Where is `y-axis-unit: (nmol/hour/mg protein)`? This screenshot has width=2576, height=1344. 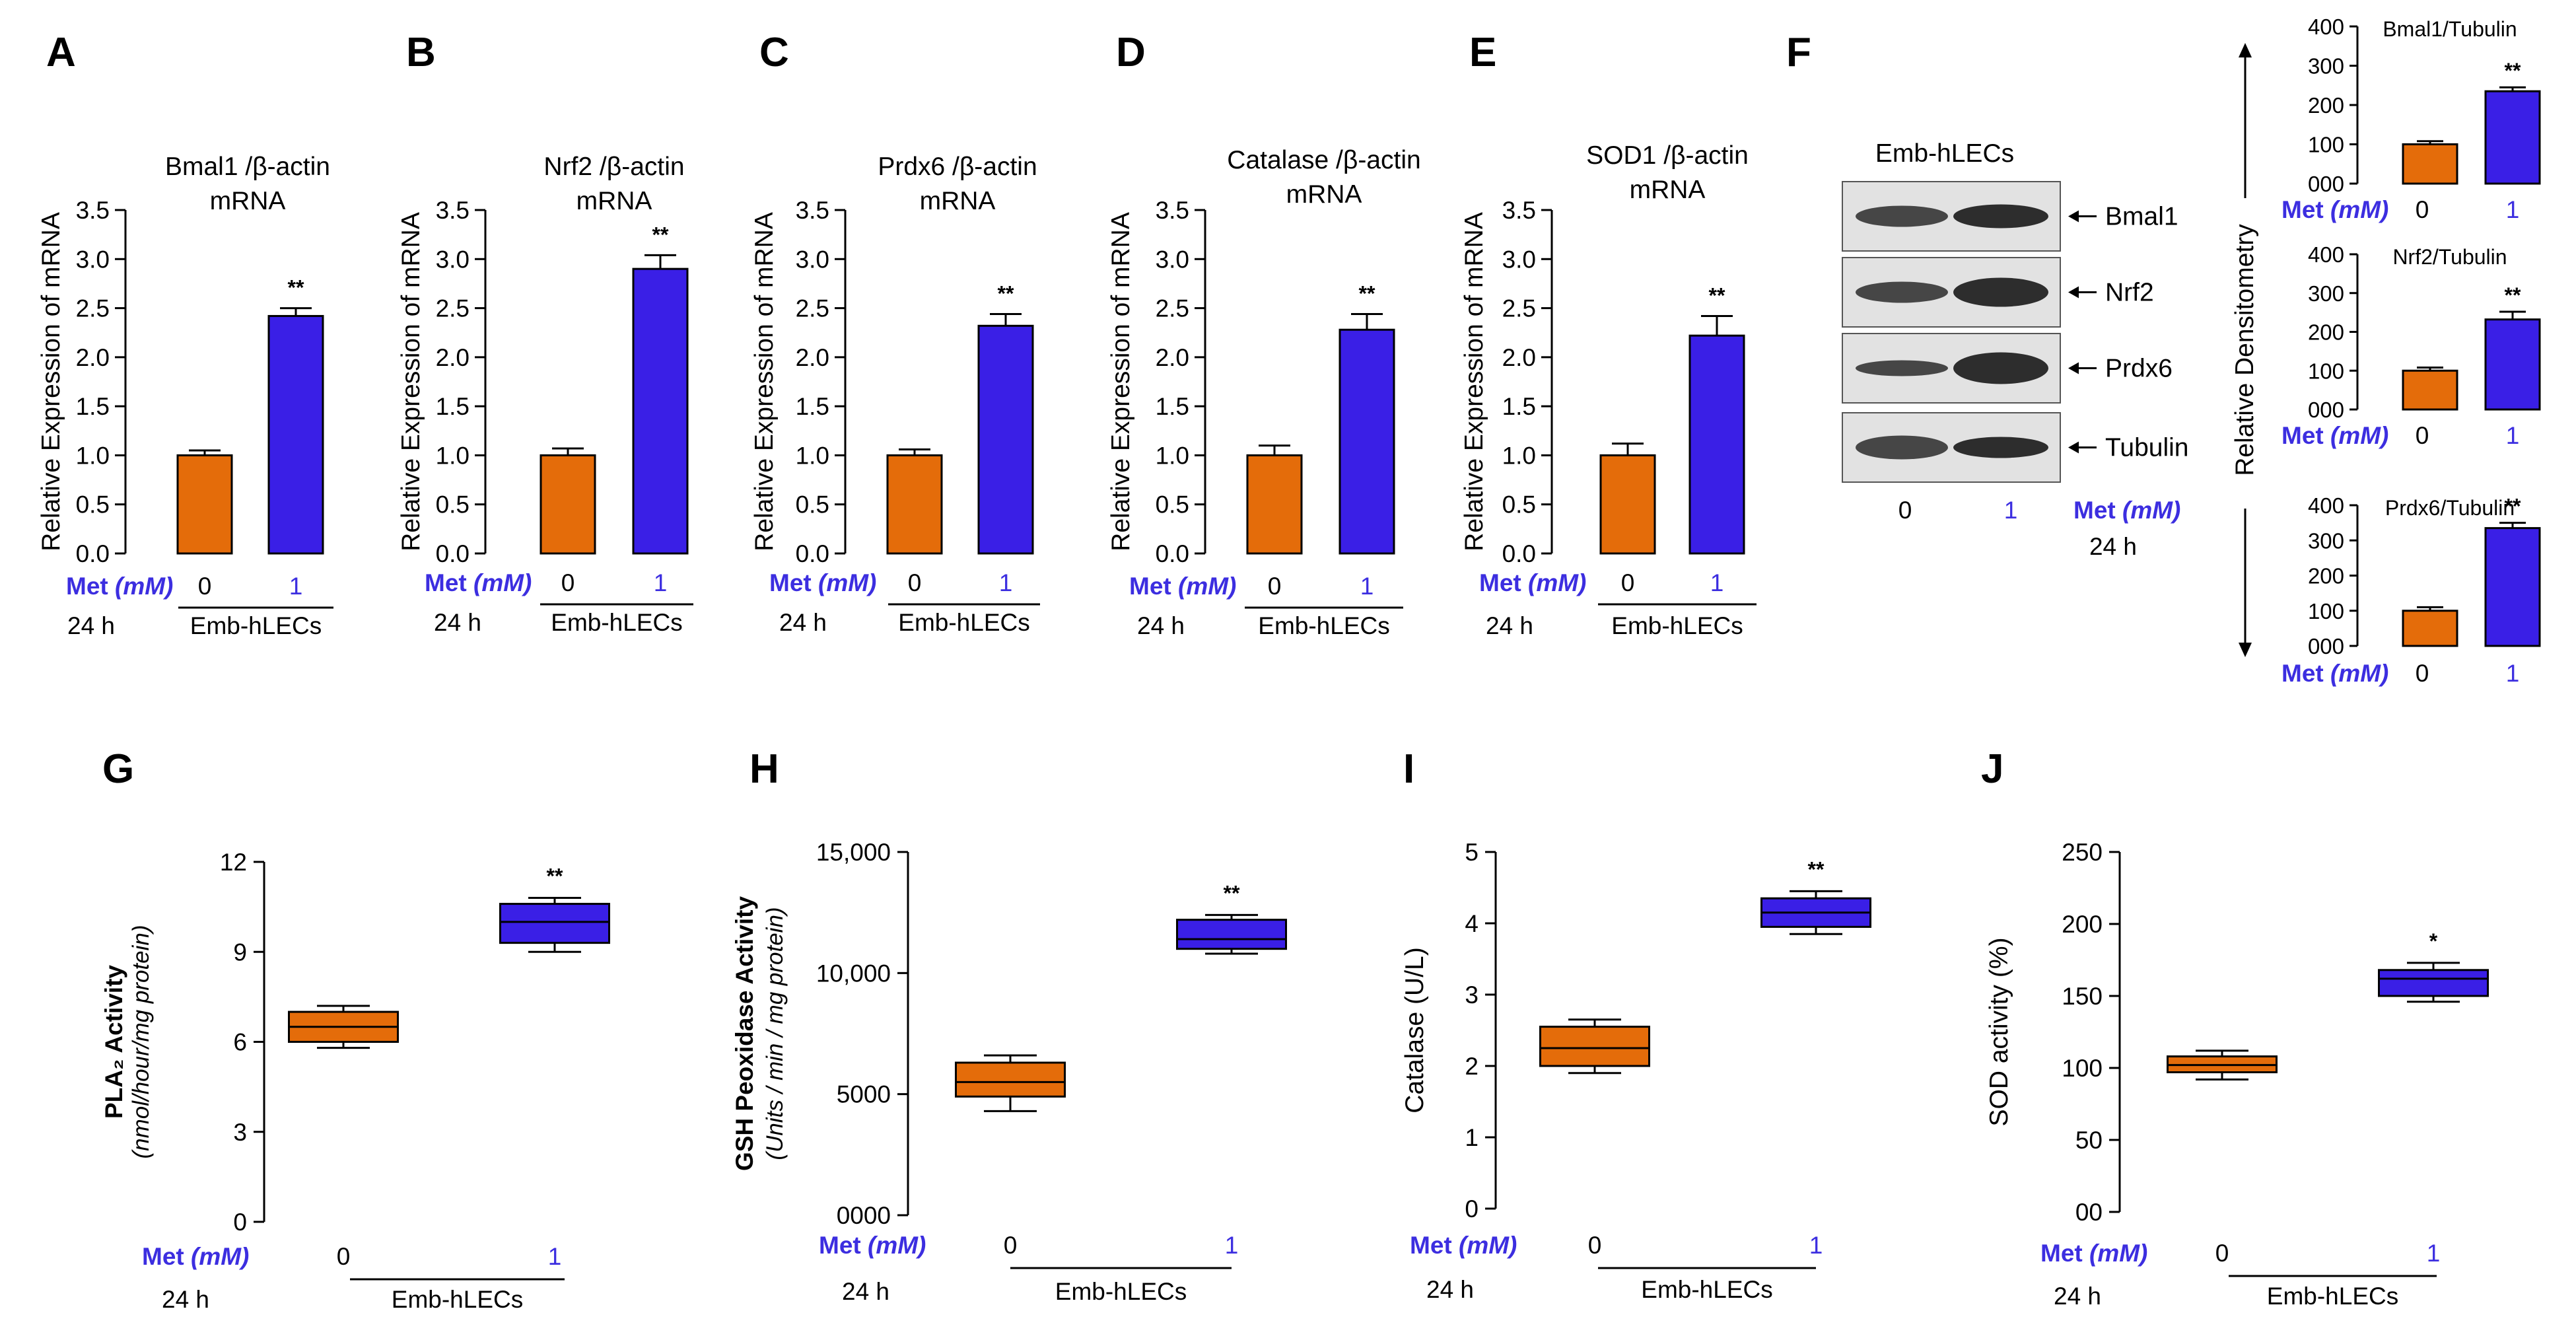 y-axis-unit: (nmol/hour/mg protein) is located at coordinates (141, 1041).